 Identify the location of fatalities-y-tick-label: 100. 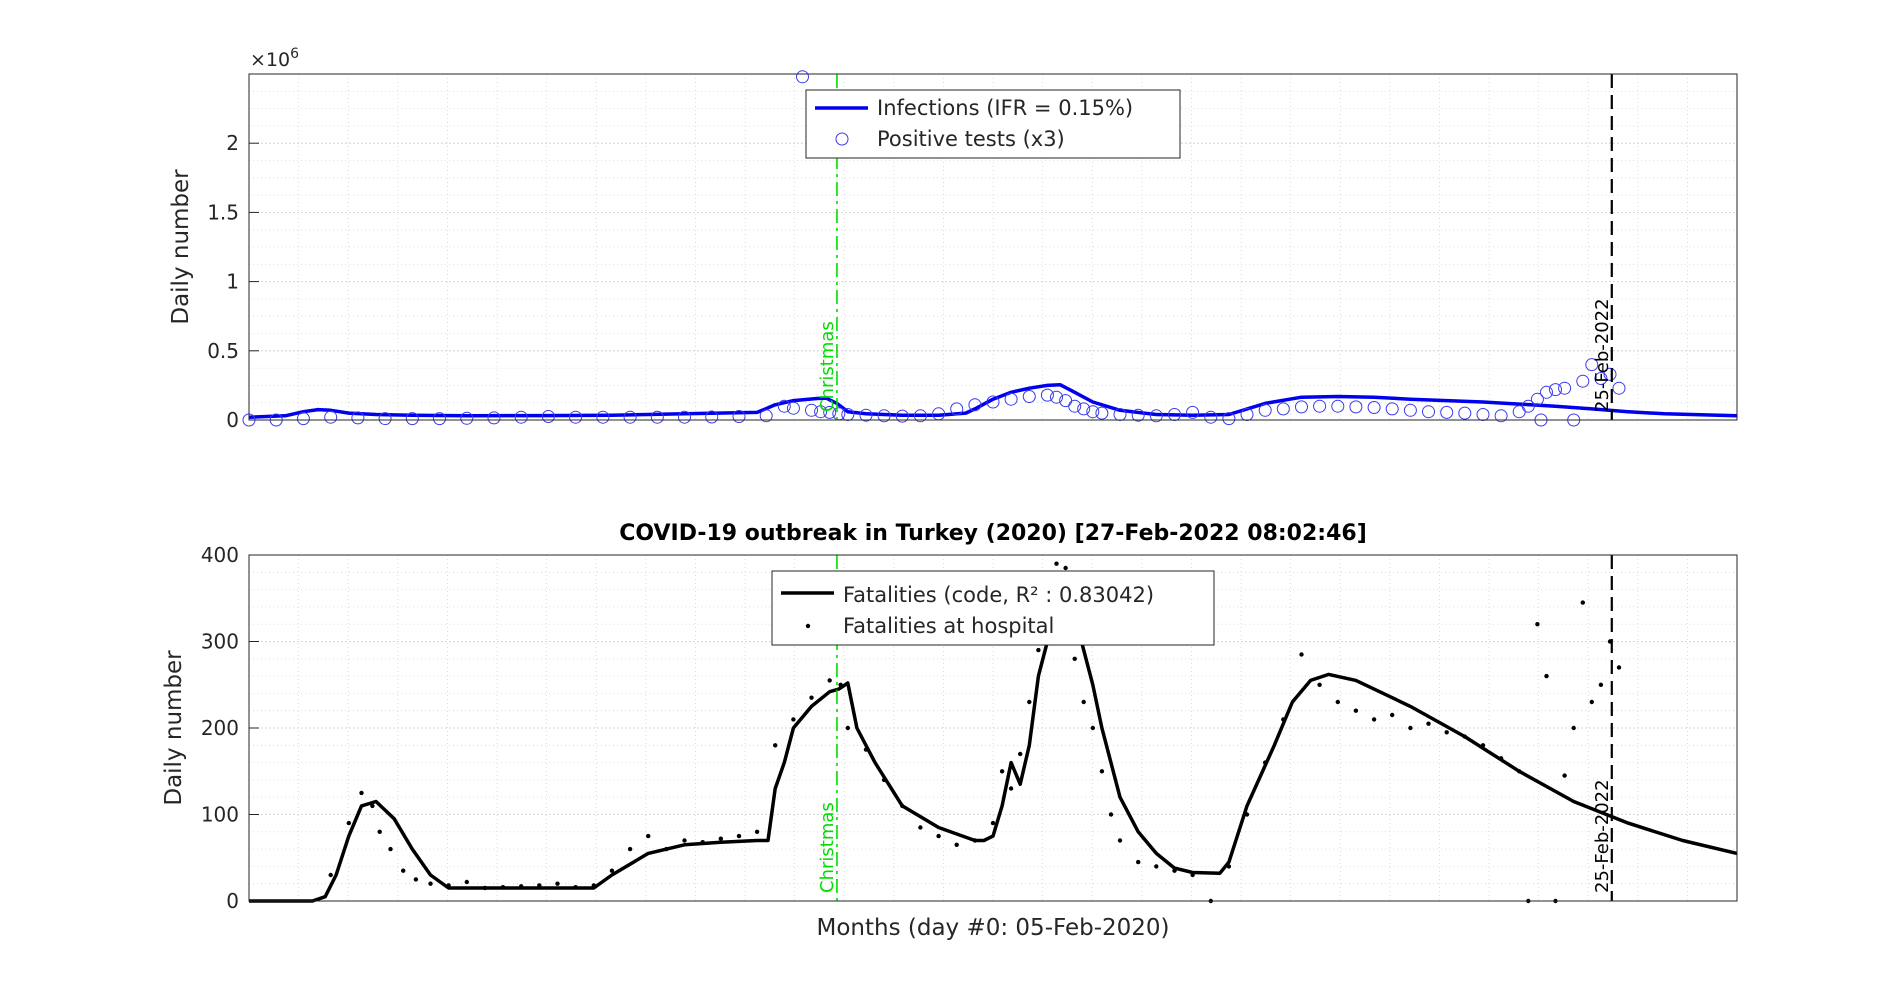
(220, 815).